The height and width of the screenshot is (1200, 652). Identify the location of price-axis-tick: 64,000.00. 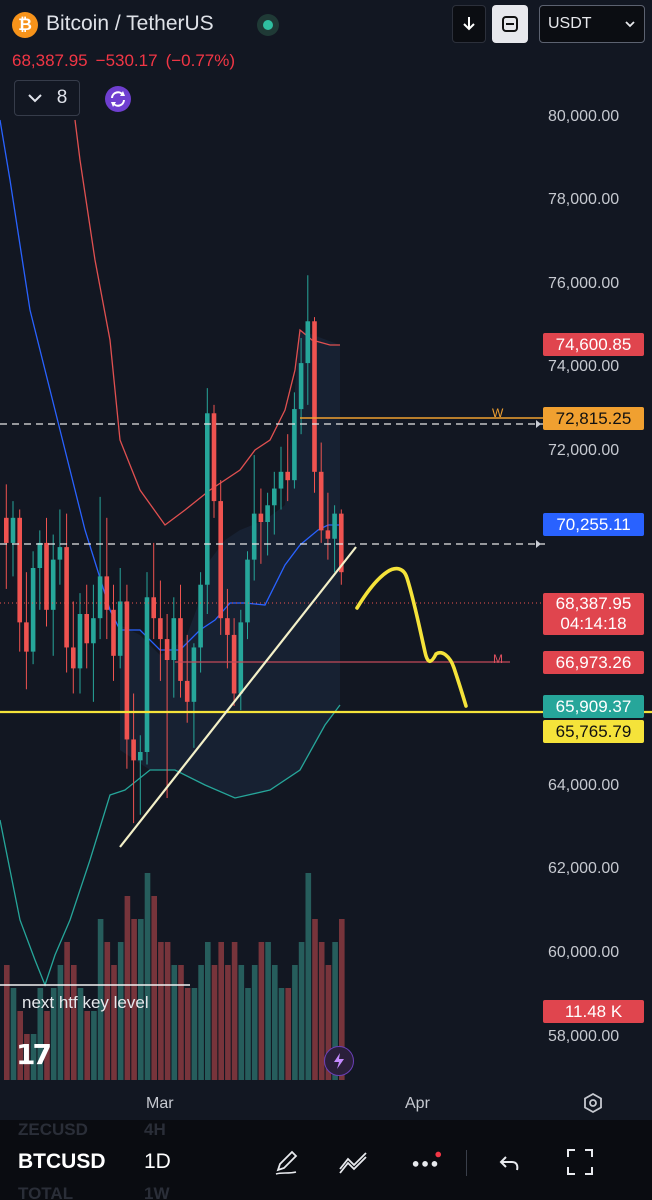
(584, 785).